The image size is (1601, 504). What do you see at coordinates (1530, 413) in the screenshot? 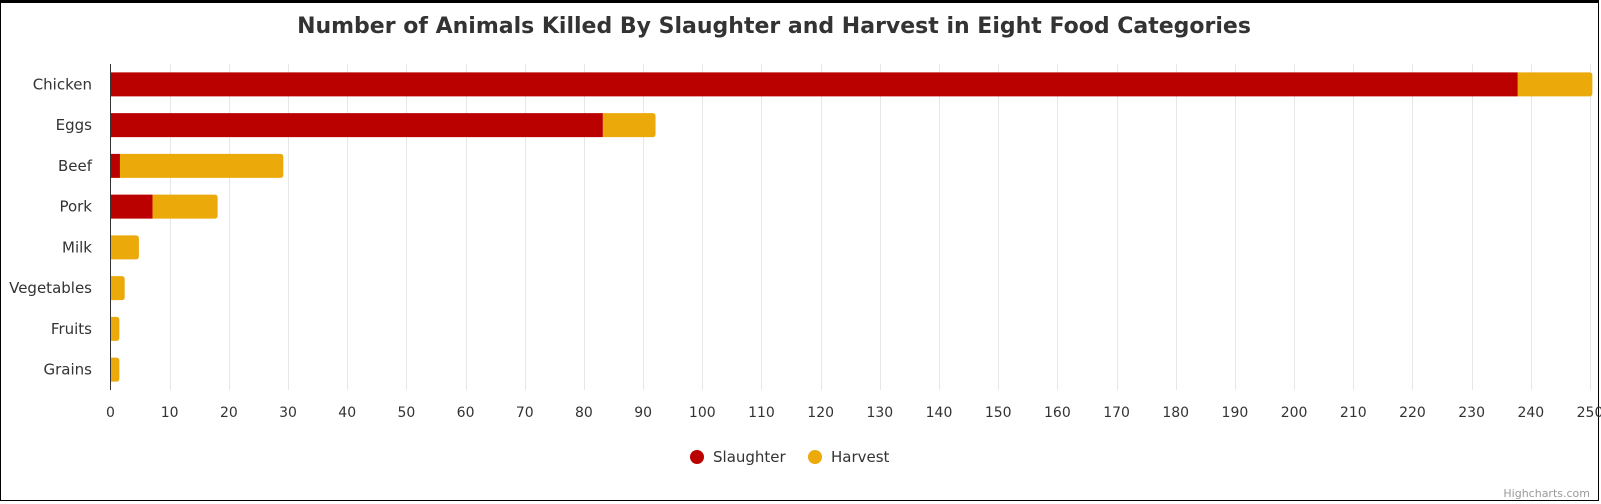
I see `x-tick-label: 240` at bounding box center [1530, 413].